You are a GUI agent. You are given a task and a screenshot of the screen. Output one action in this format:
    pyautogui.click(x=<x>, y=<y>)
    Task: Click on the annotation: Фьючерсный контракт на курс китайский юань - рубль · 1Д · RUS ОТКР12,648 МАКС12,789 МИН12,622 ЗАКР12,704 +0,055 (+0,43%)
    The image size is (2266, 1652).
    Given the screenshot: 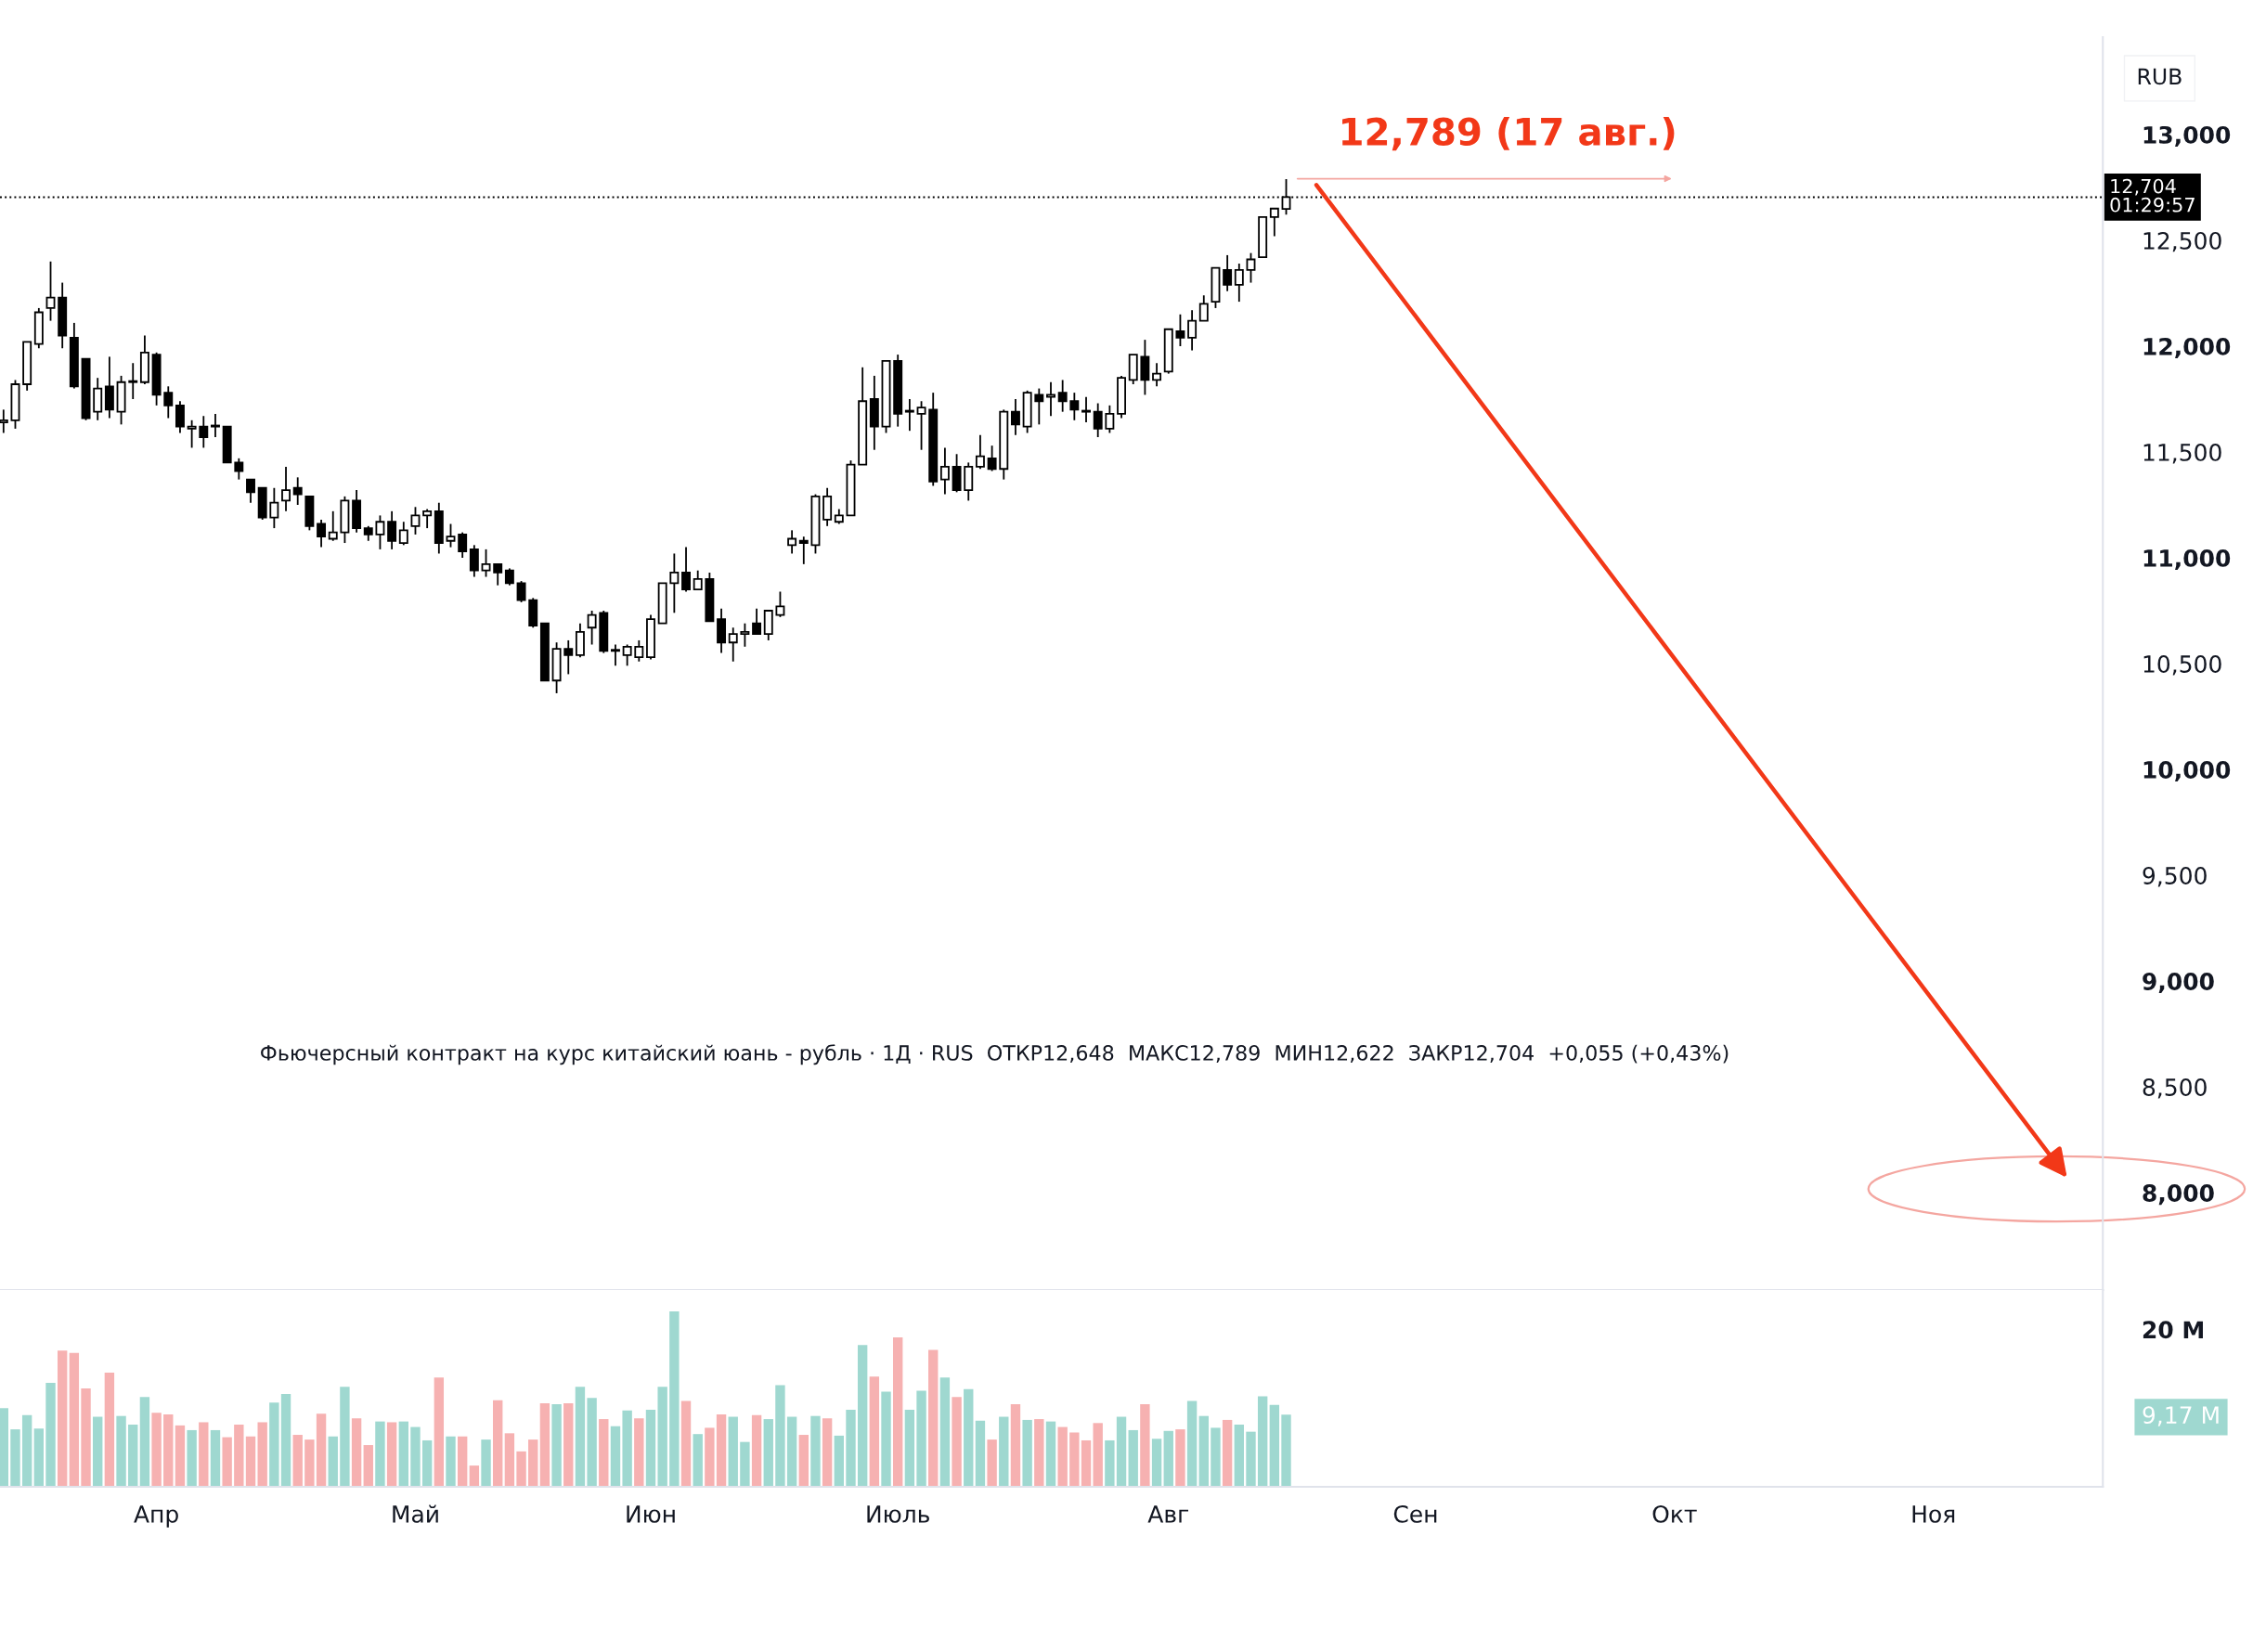 What is the action you would take?
    pyautogui.click(x=995, y=1054)
    